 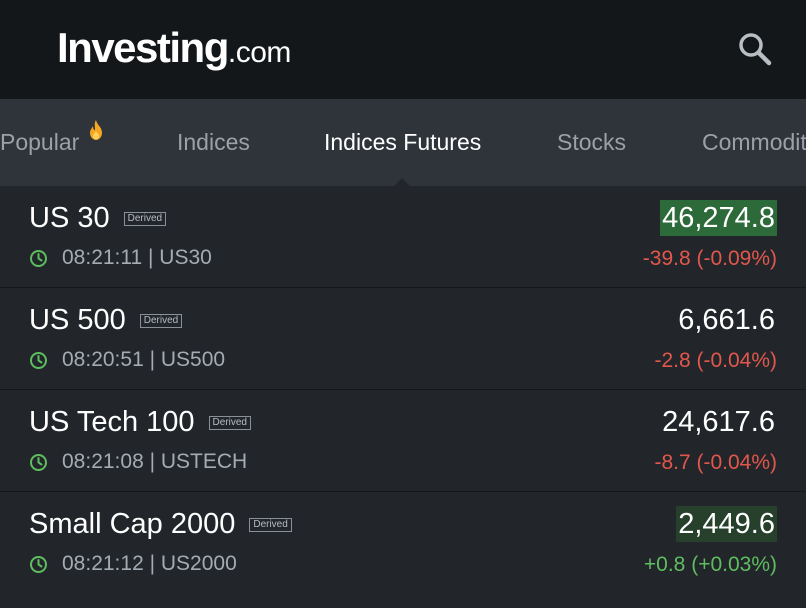 I want to click on instrument-name: US Tech 100, so click(x=112, y=422).